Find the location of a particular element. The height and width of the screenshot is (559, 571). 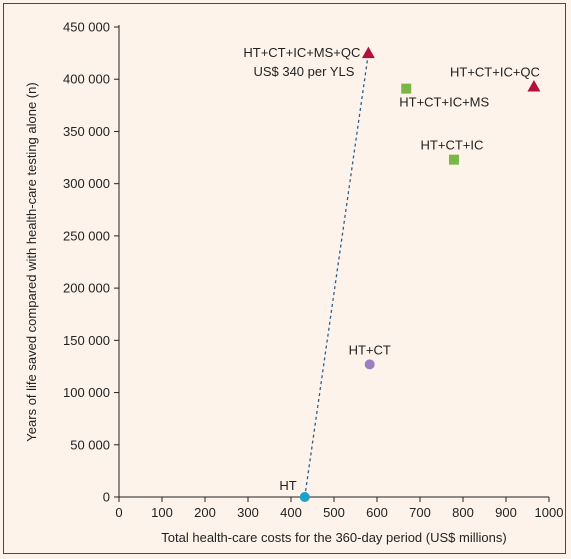

x-tick-label: 200 is located at coordinates (205, 512).